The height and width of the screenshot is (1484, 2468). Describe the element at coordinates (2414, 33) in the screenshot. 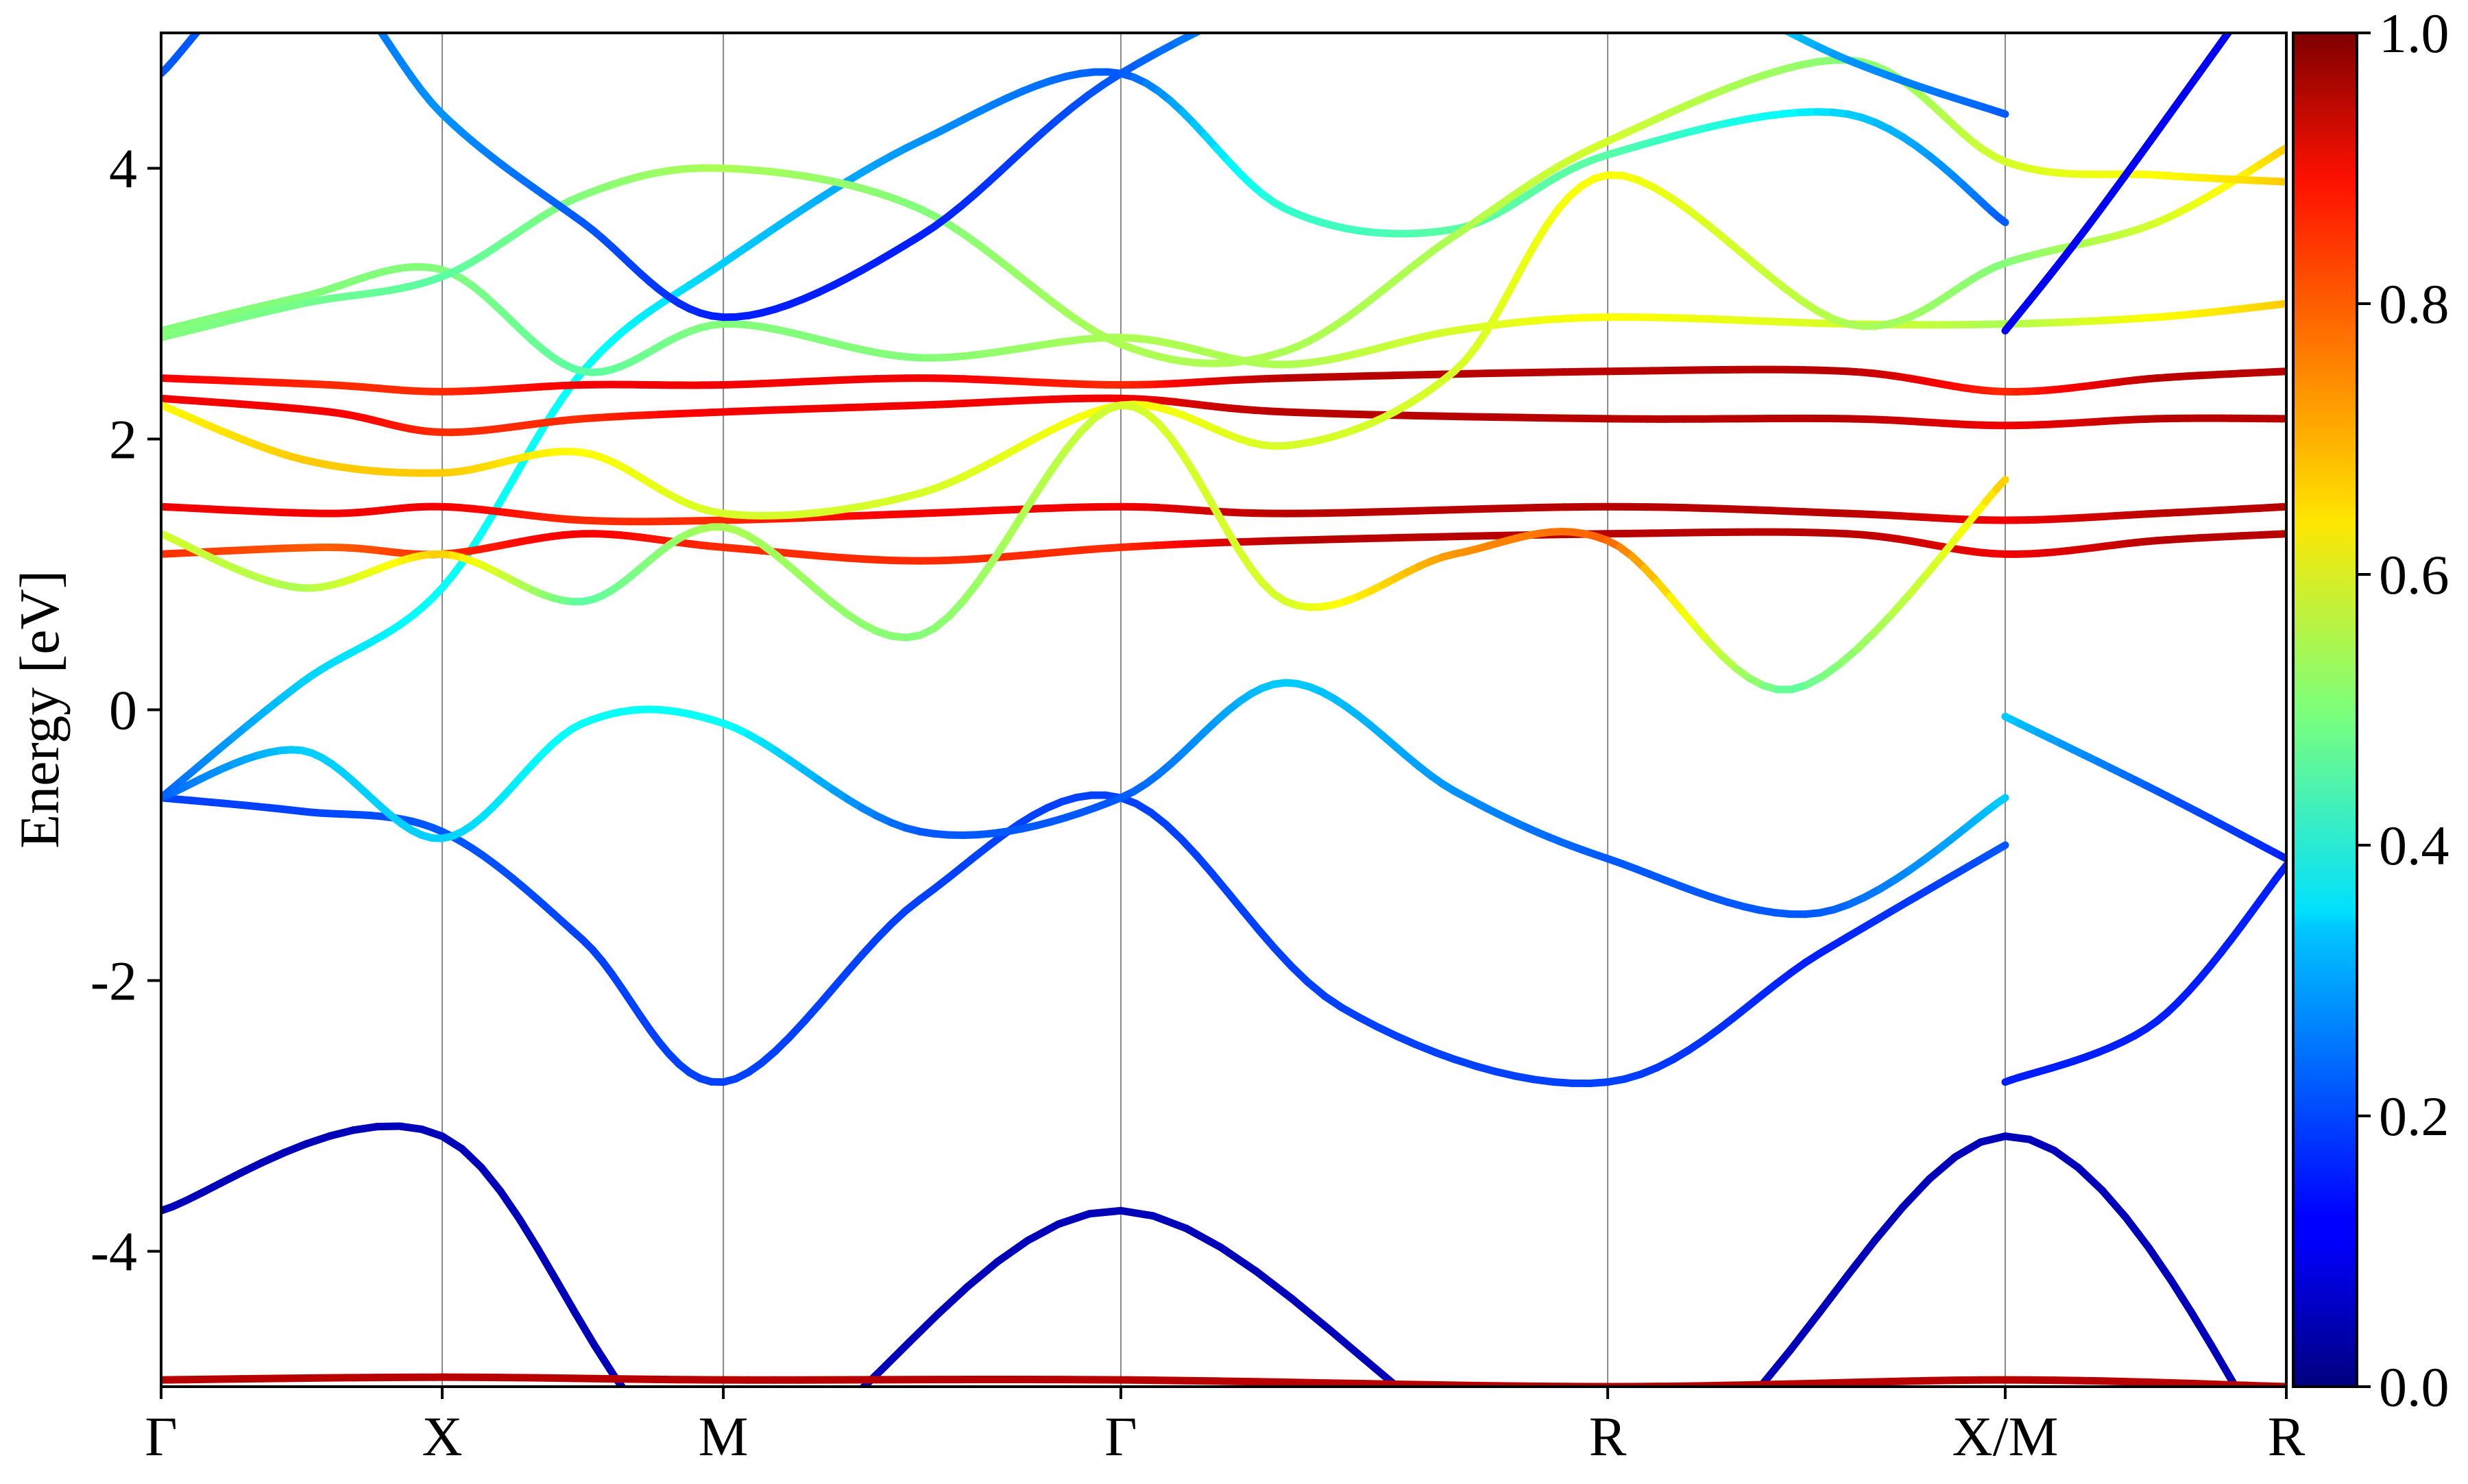

I see `colorbar-tick-label: 1.0` at that location.